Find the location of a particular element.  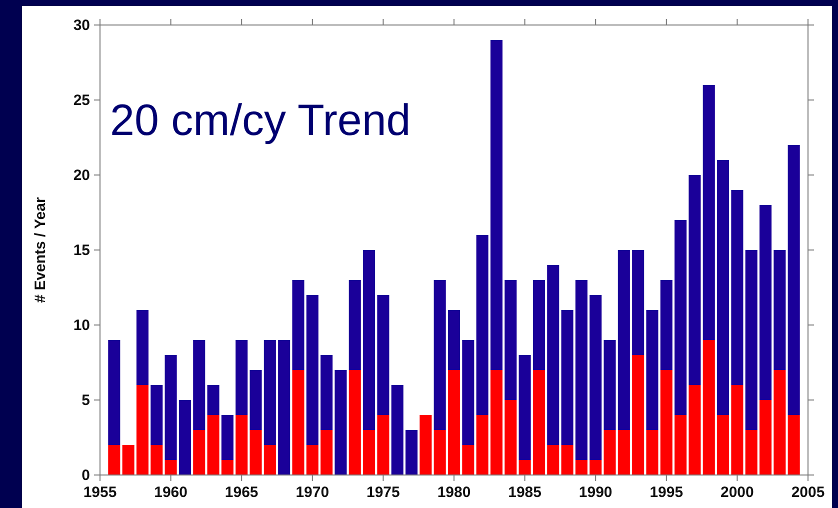

y-tick-label: 20 is located at coordinates (81, 175).